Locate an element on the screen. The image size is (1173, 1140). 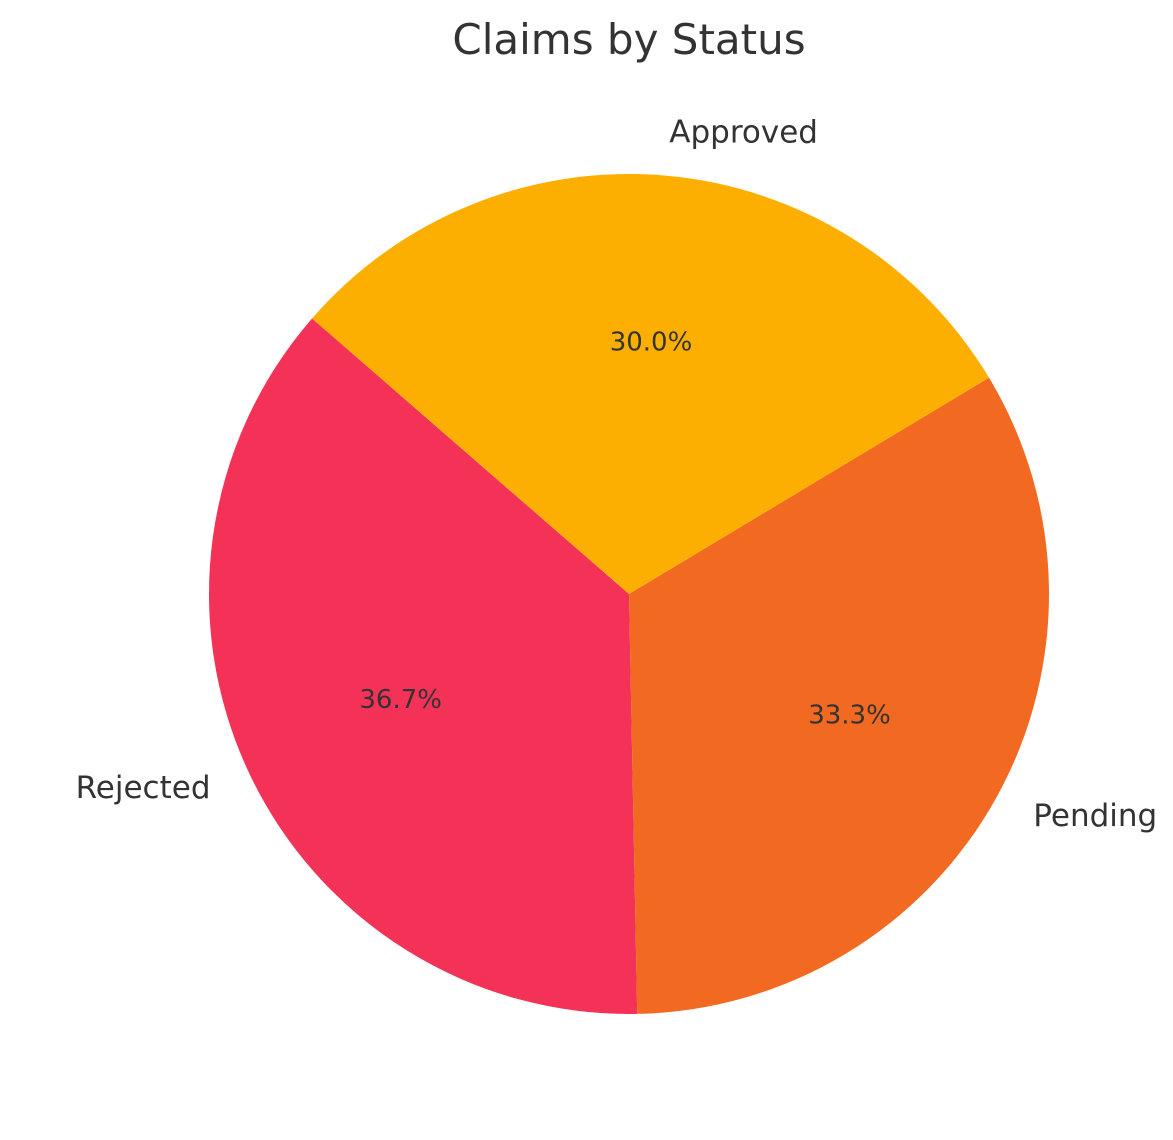
chart-title: Claims by Status is located at coordinates (628, 39).